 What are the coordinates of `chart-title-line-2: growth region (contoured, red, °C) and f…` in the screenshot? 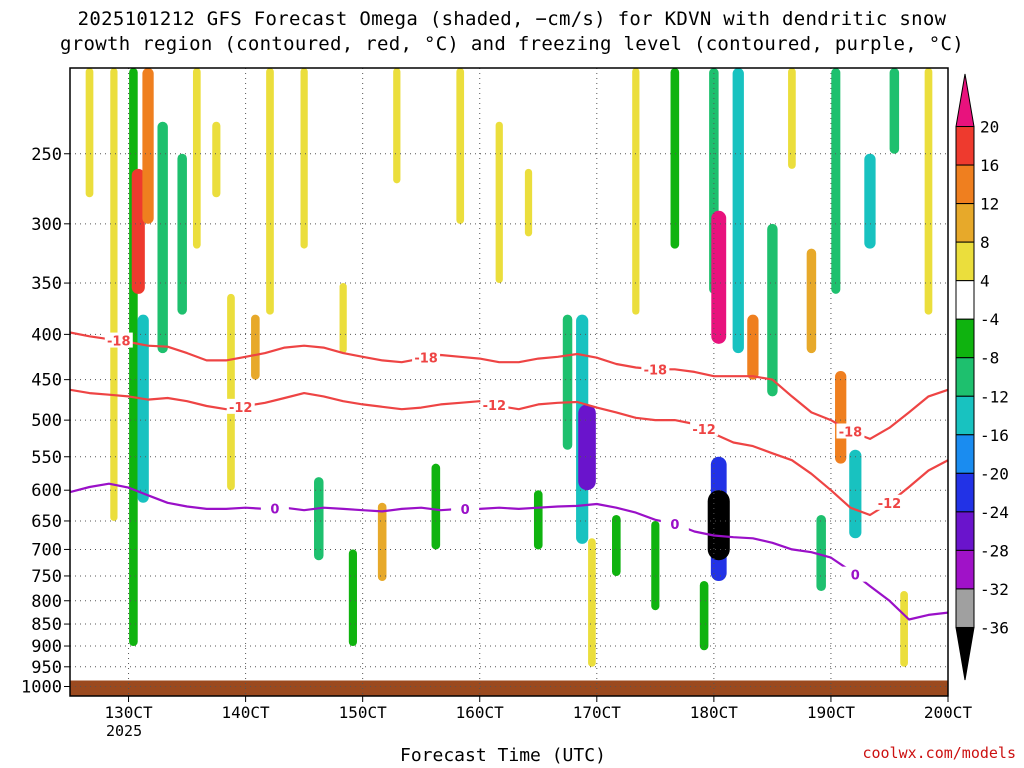 It's located at (512, 44).